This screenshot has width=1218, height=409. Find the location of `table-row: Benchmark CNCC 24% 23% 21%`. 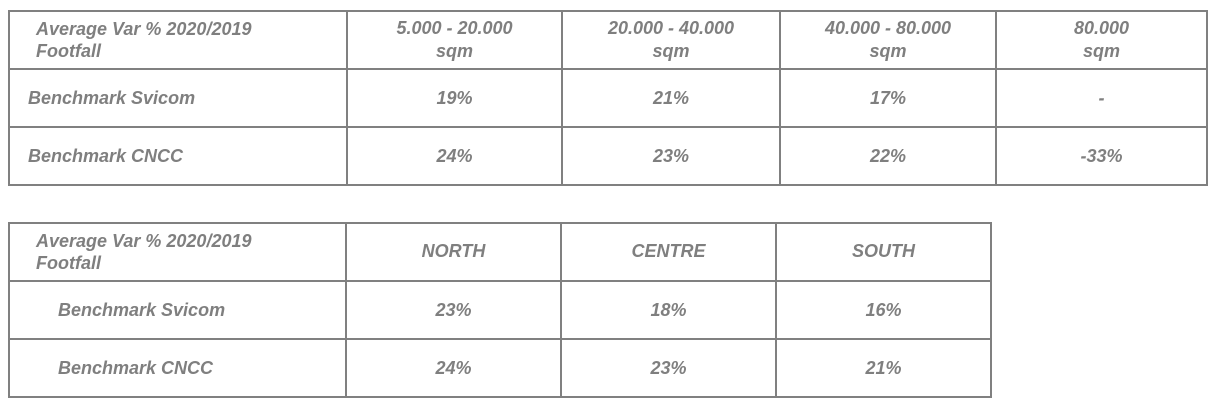

table-row: Benchmark CNCC 24% 23% 21% is located at coordinates (500, 368).